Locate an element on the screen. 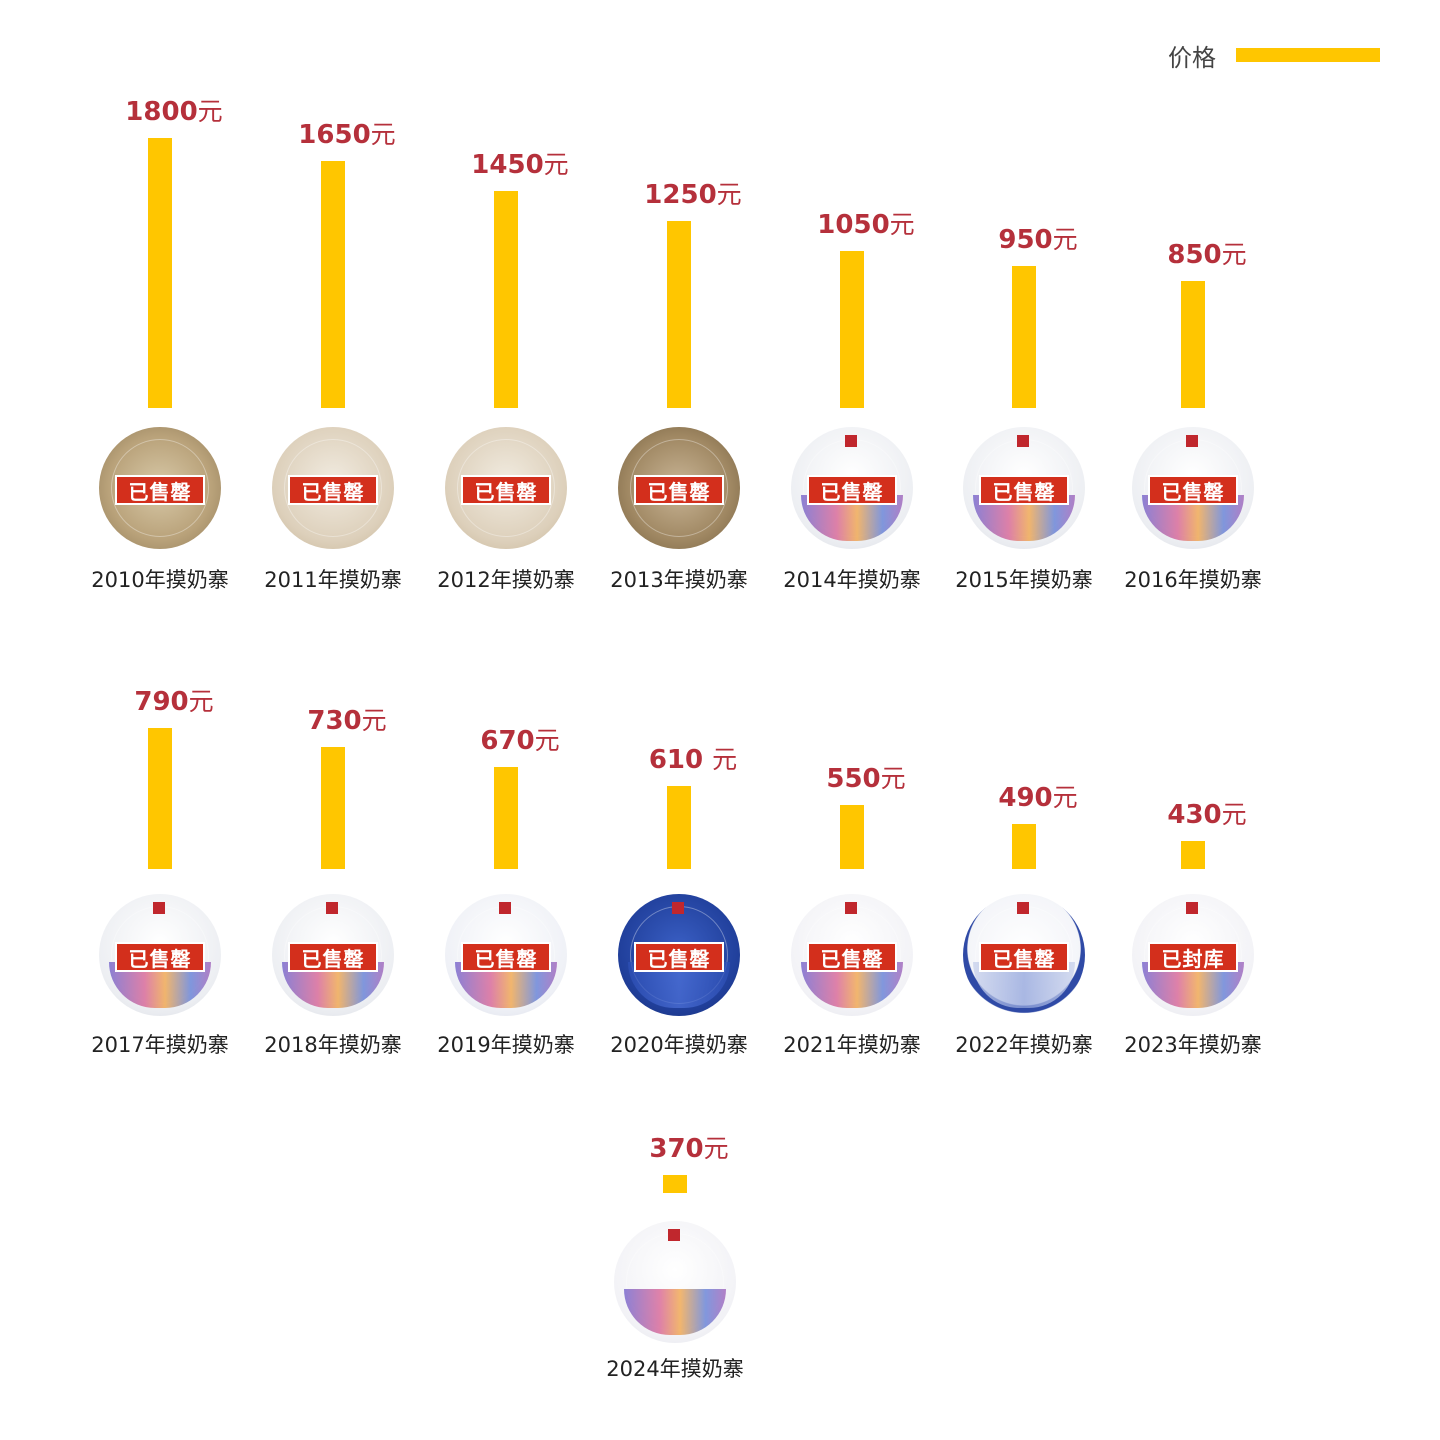 Image resolution: width=1440 pixels, height=1440 pixels. category-label: 2021年摸奶寨 is located at coordinates (852, 1045).